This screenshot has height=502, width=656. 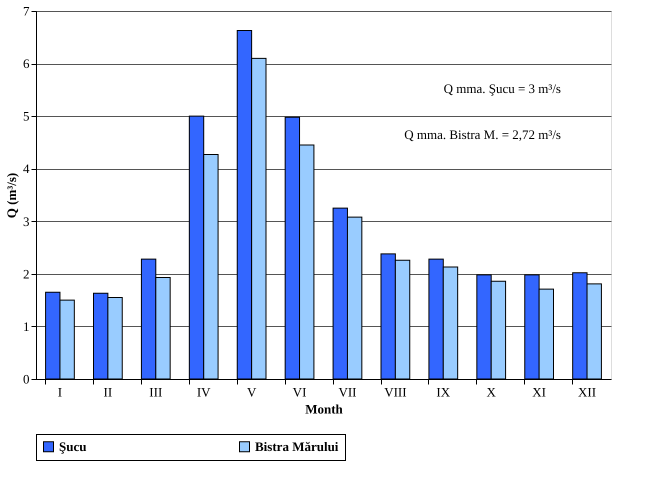 I want to click on x-tick-label: IV, so click(x=204, y=392).